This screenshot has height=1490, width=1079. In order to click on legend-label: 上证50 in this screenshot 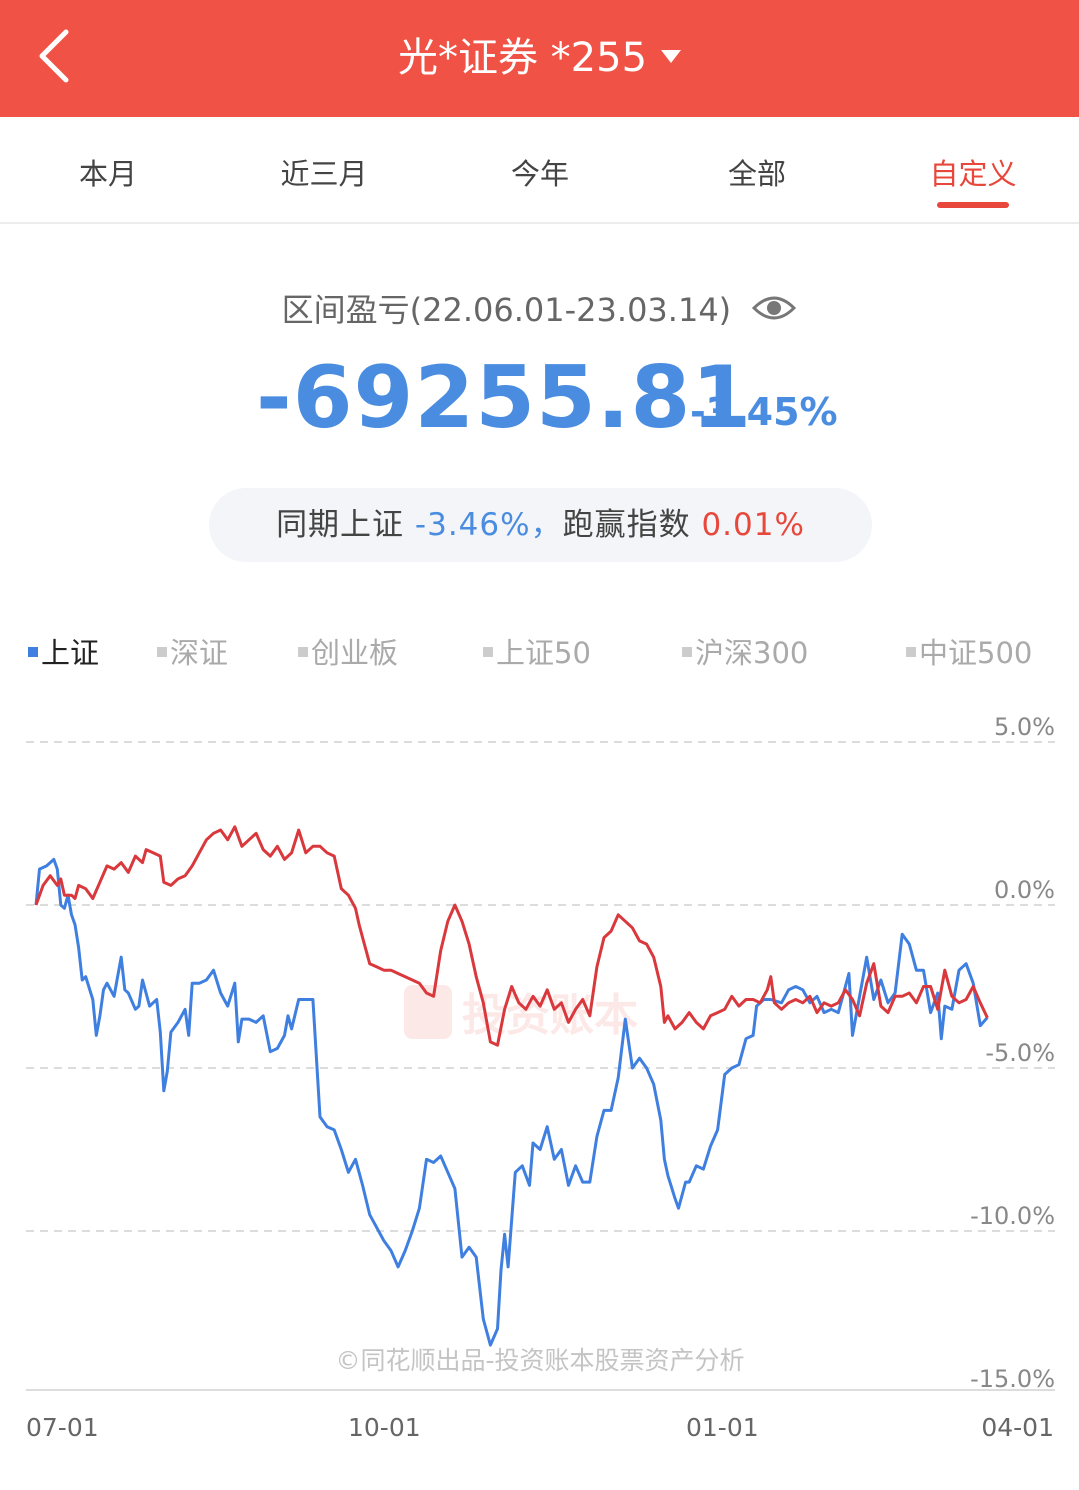, I will do `click(543, 653)`.